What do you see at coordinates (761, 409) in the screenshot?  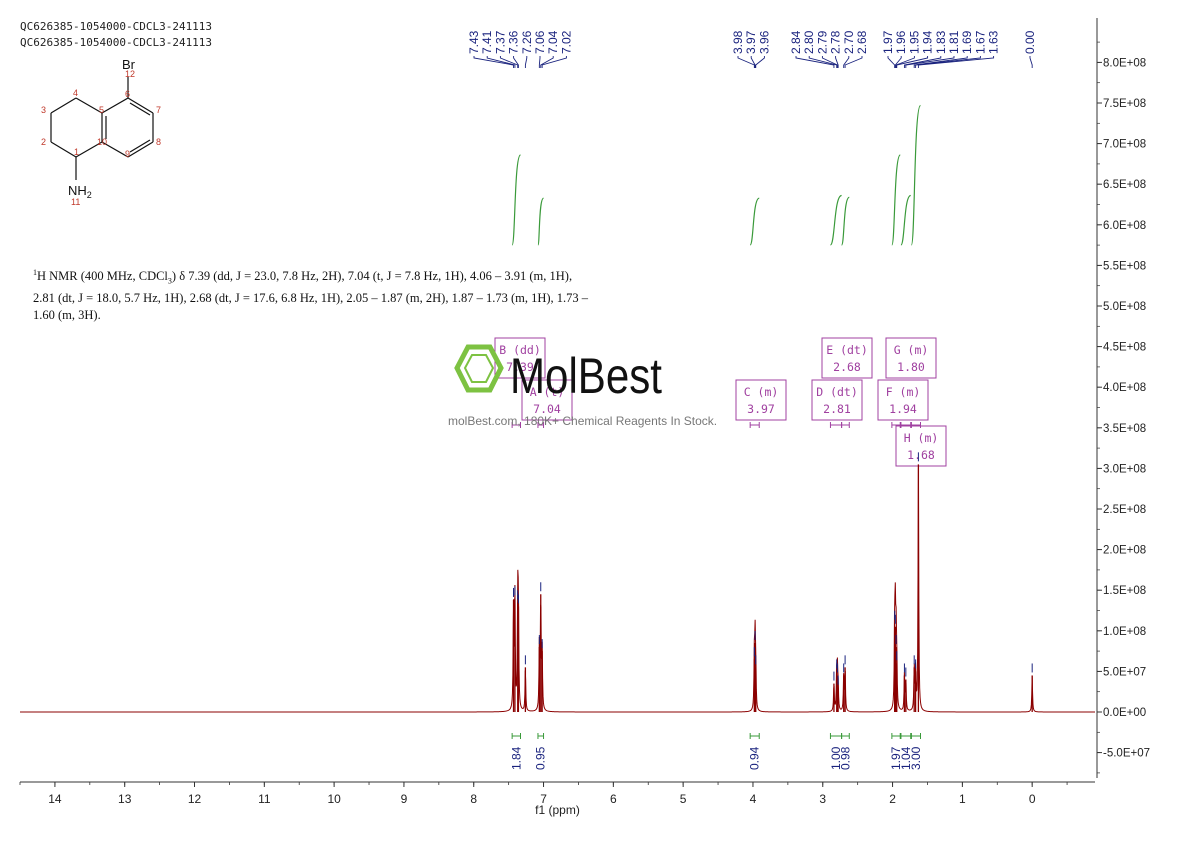 I see `multiplet-shift-C: 3.97` at bounding box center [761, 409].